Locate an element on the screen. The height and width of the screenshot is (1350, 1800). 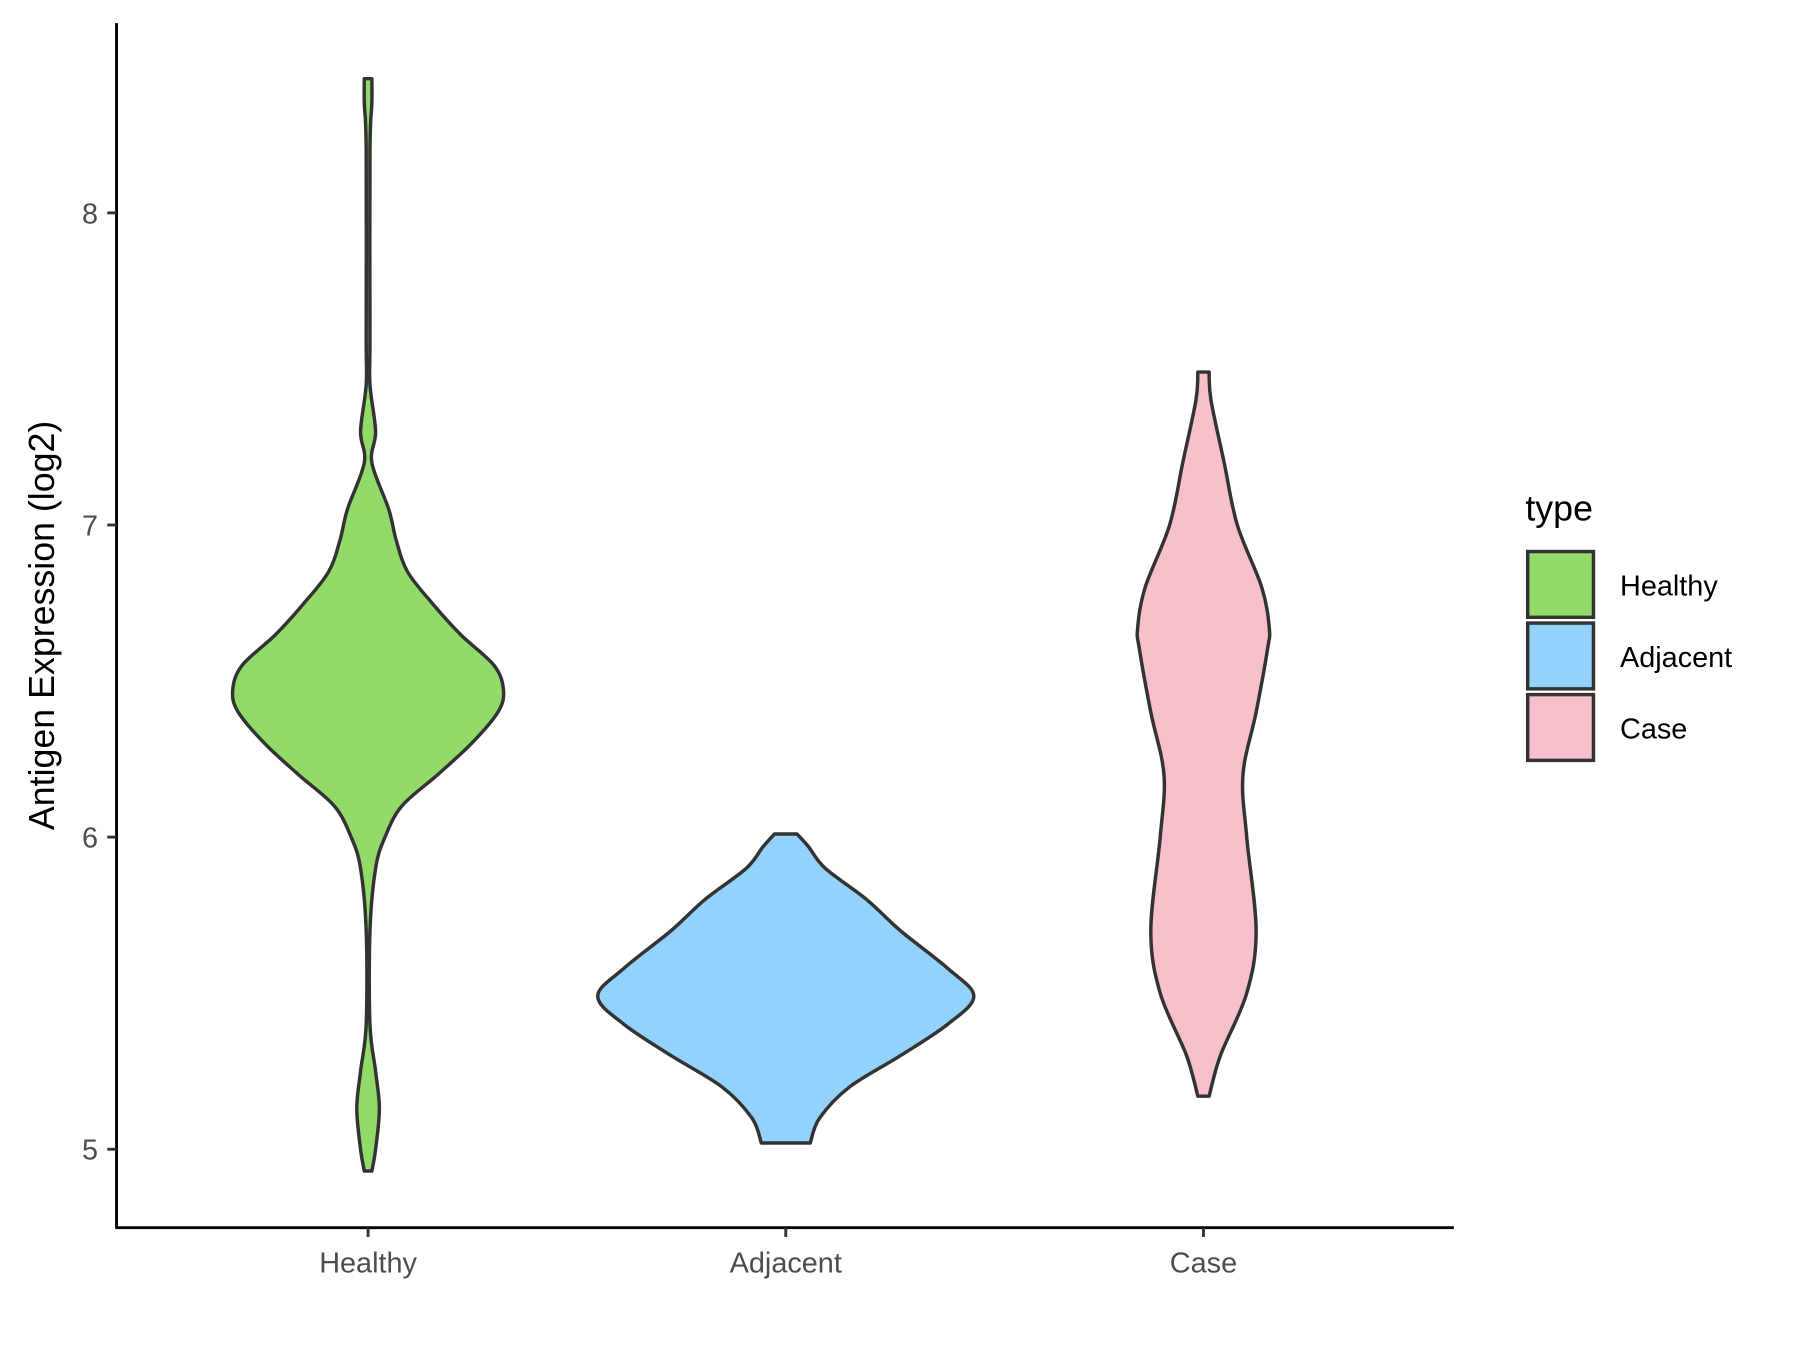
violin-case is located at coordinates (1203, 734).